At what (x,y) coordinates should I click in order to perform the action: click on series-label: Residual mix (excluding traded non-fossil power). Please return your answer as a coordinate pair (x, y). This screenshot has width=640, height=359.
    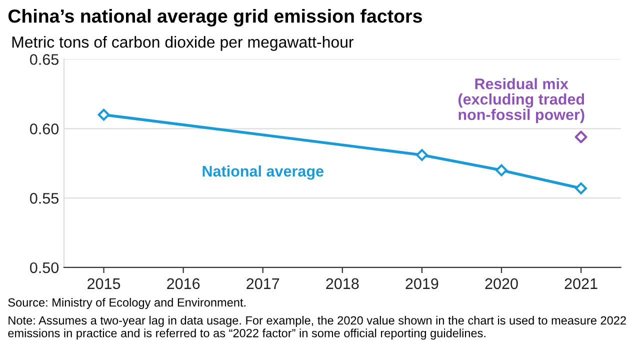
    Looking at the image, I should click on (521, 101).